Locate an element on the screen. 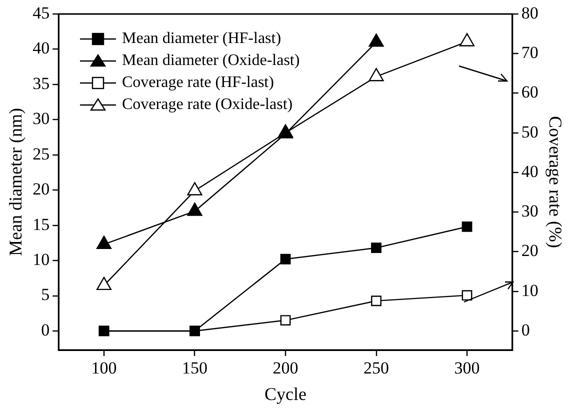  y2-tick-label: 80 is located at coordinates (529, 12).